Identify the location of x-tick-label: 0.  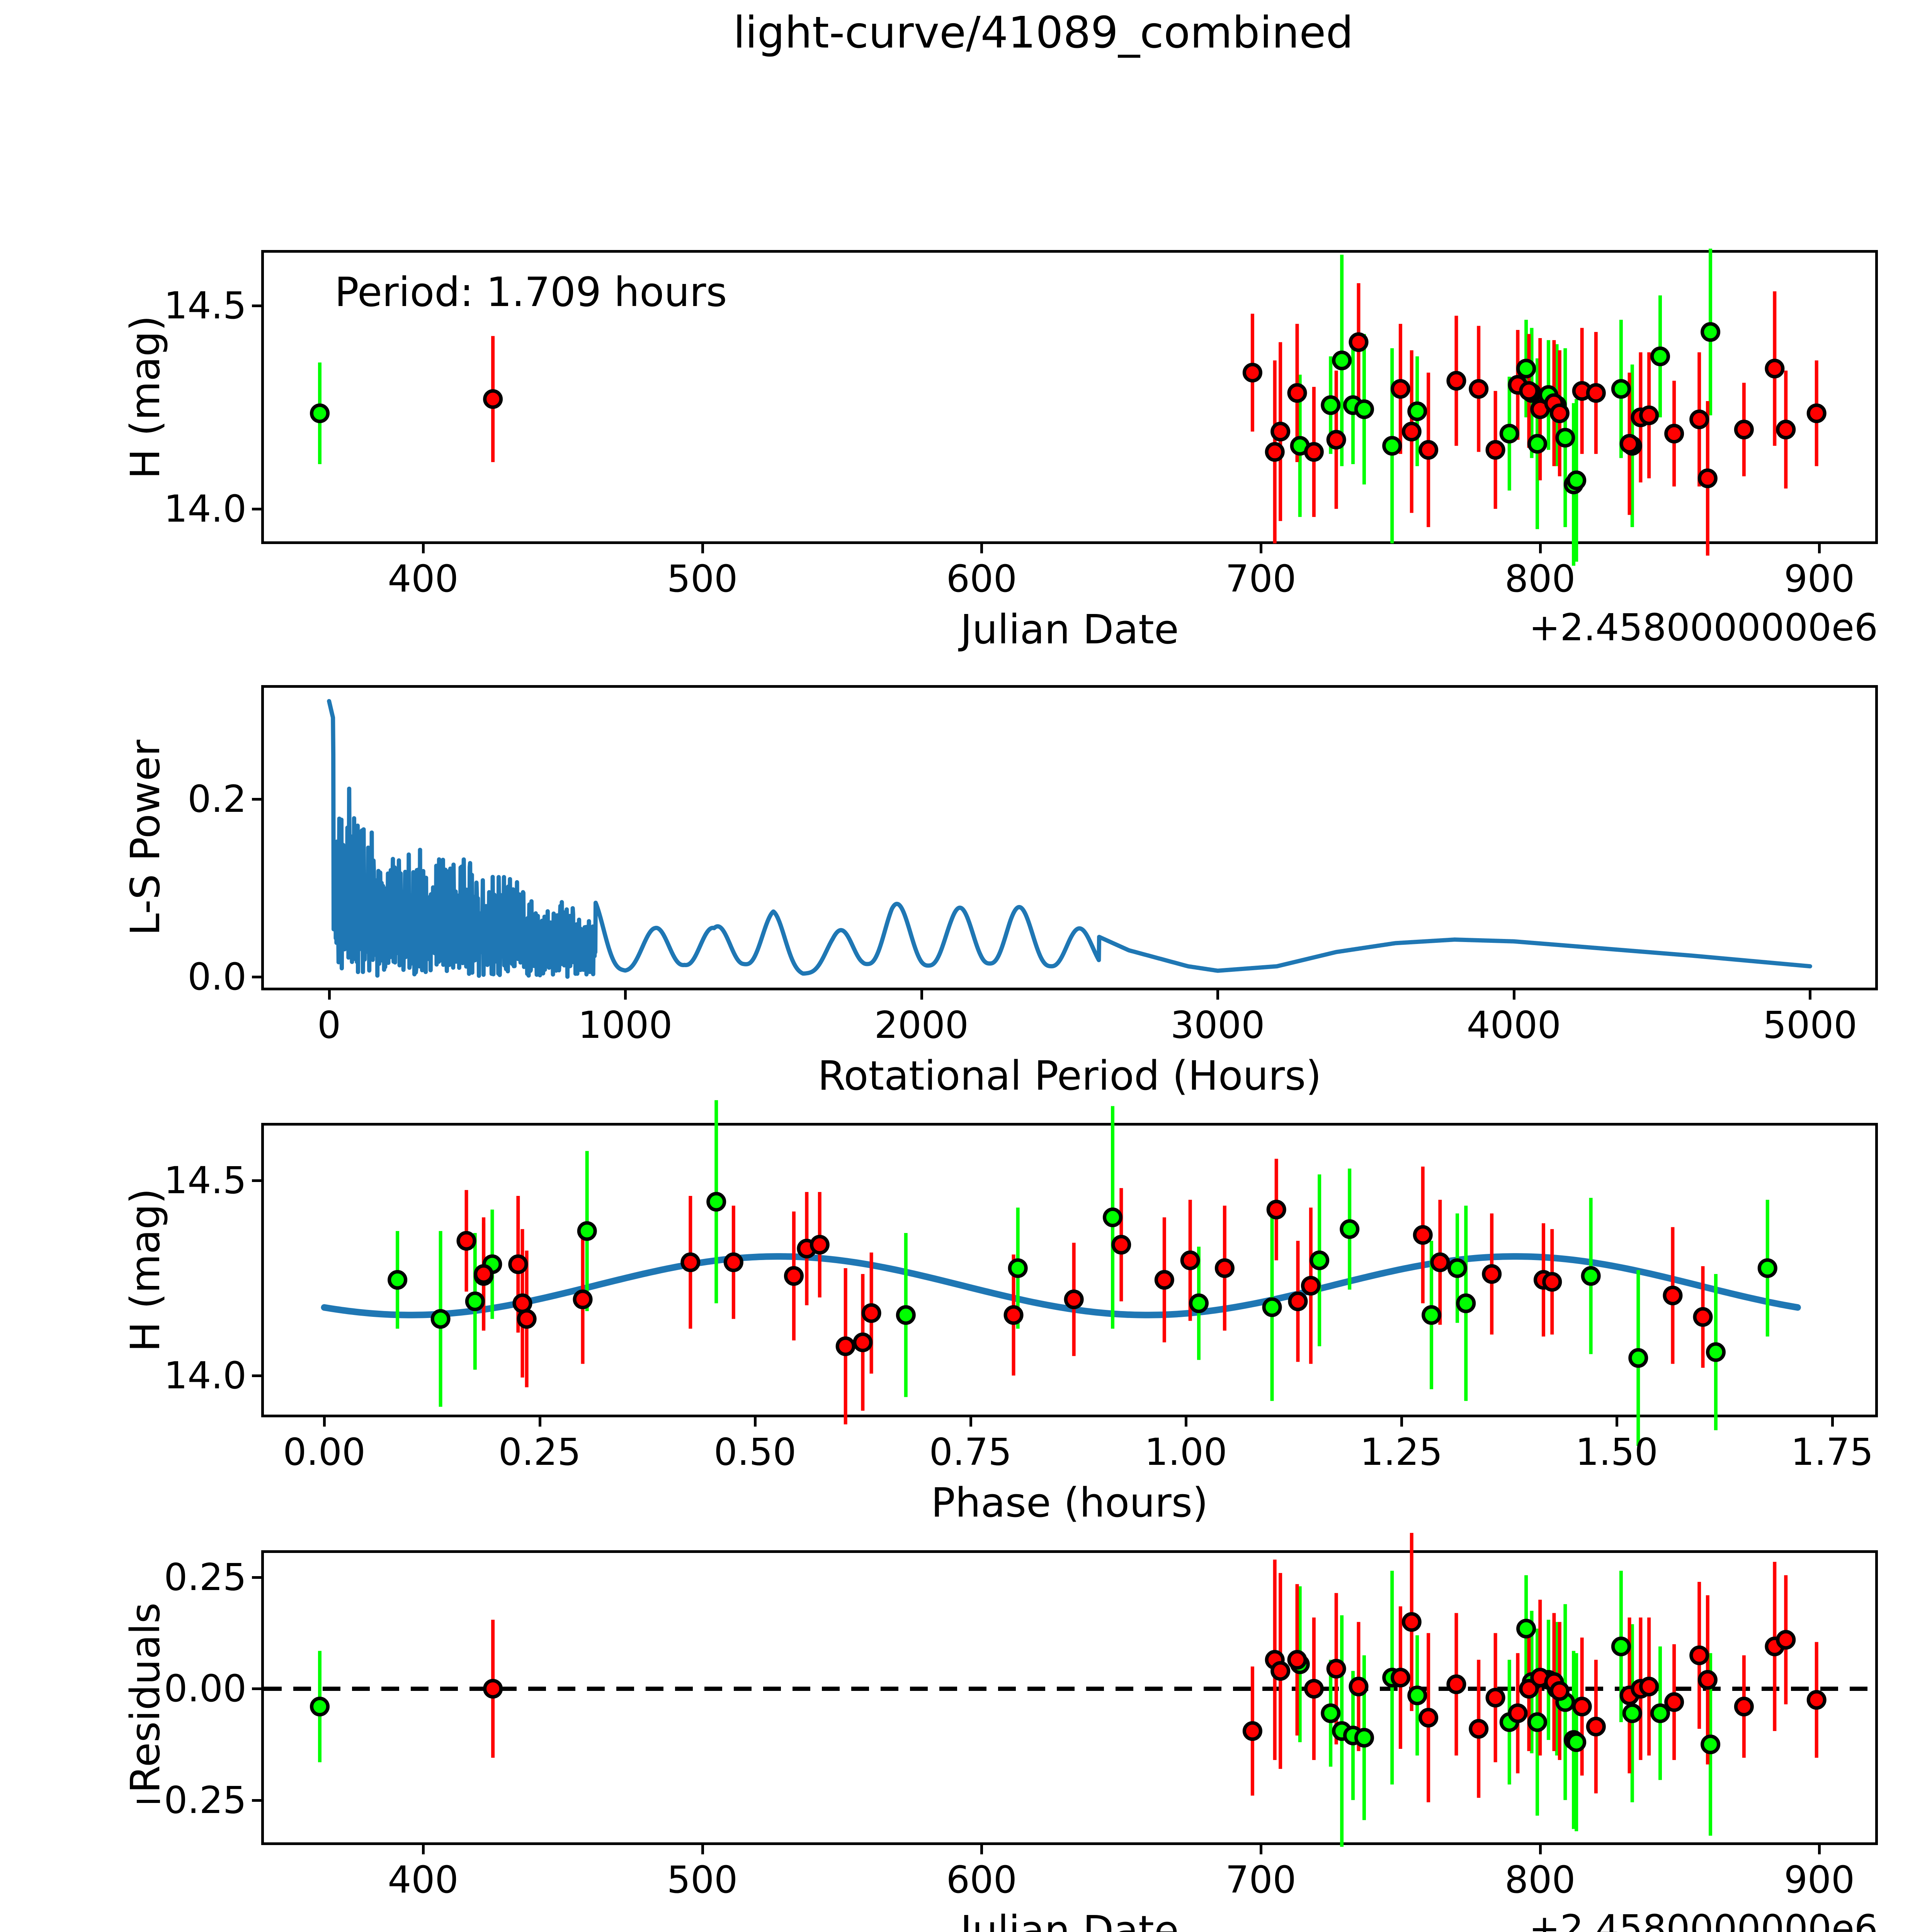
(329, 1025).